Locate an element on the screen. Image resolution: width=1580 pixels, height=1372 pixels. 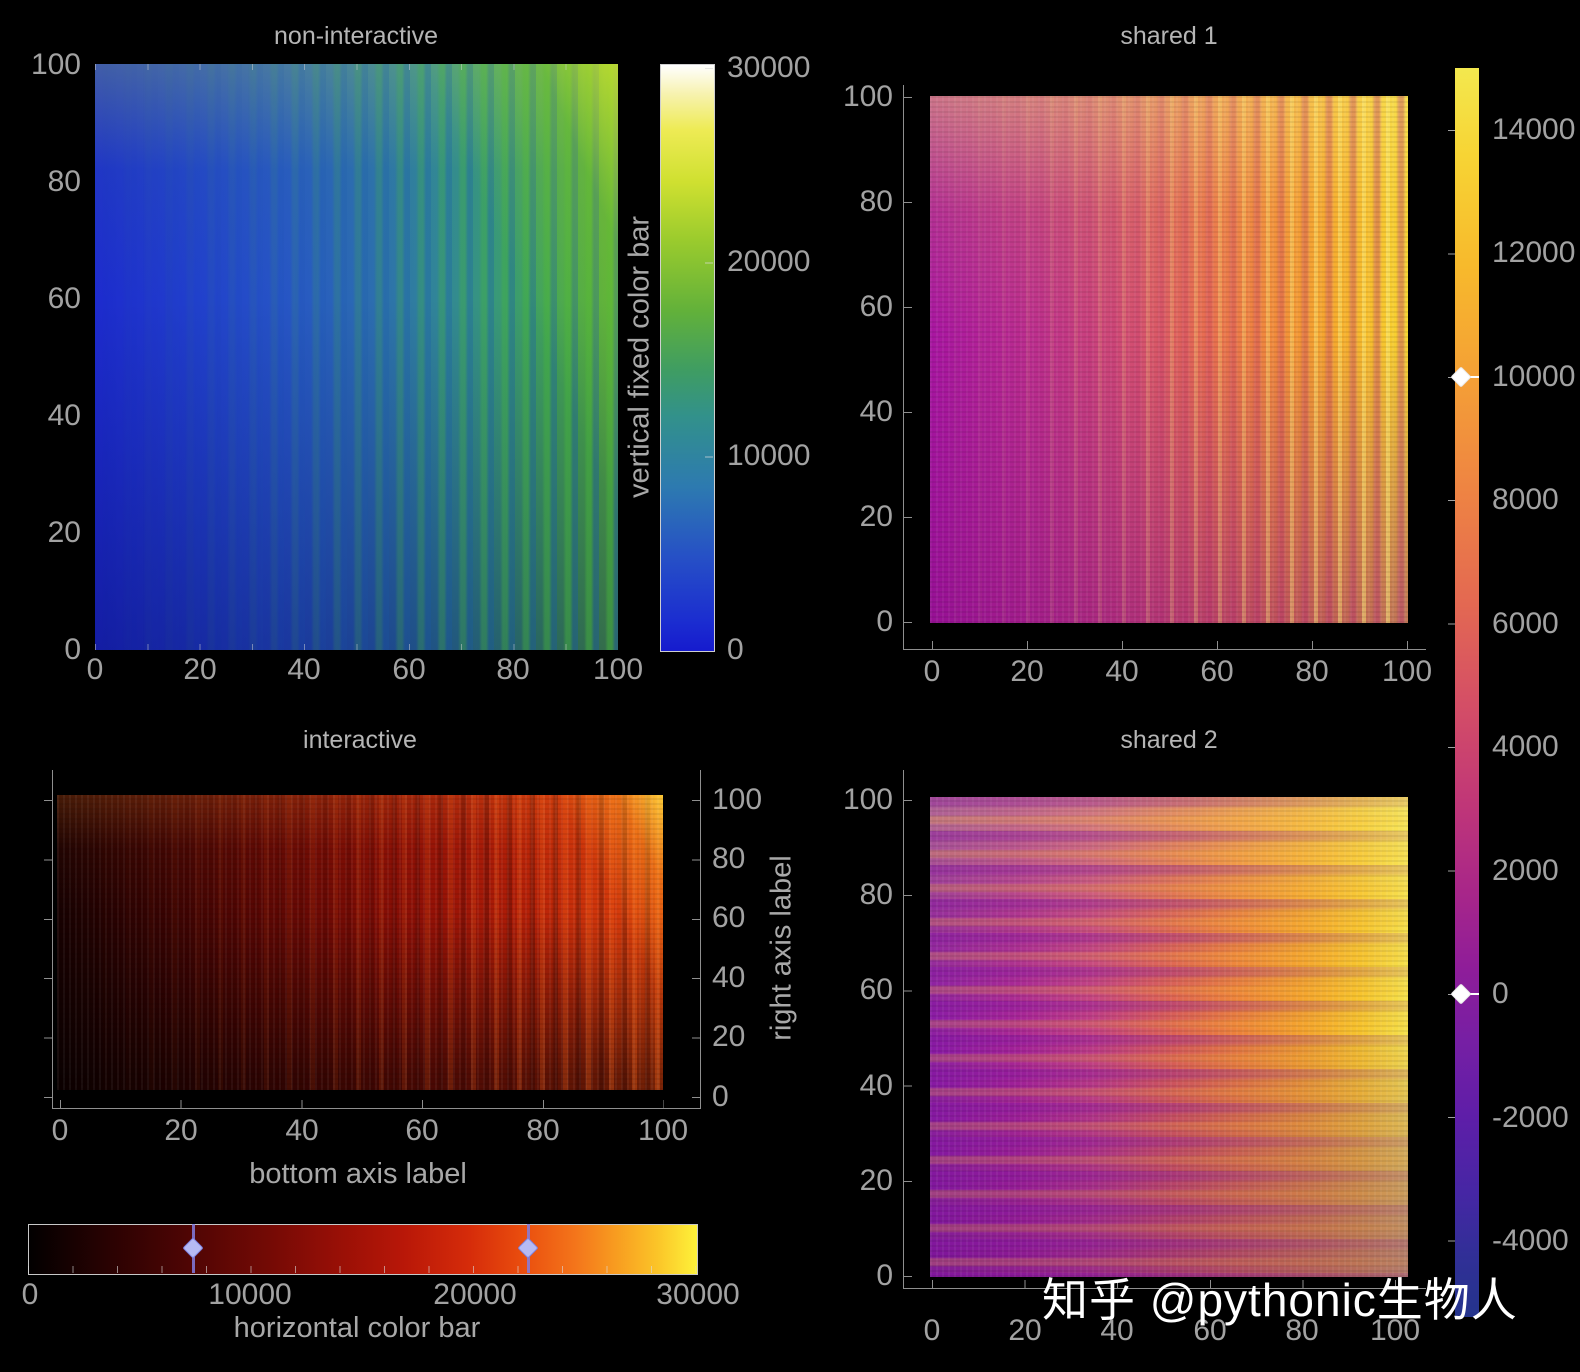
vertical-colorbar-ticks is located at coordinates (709, 359).